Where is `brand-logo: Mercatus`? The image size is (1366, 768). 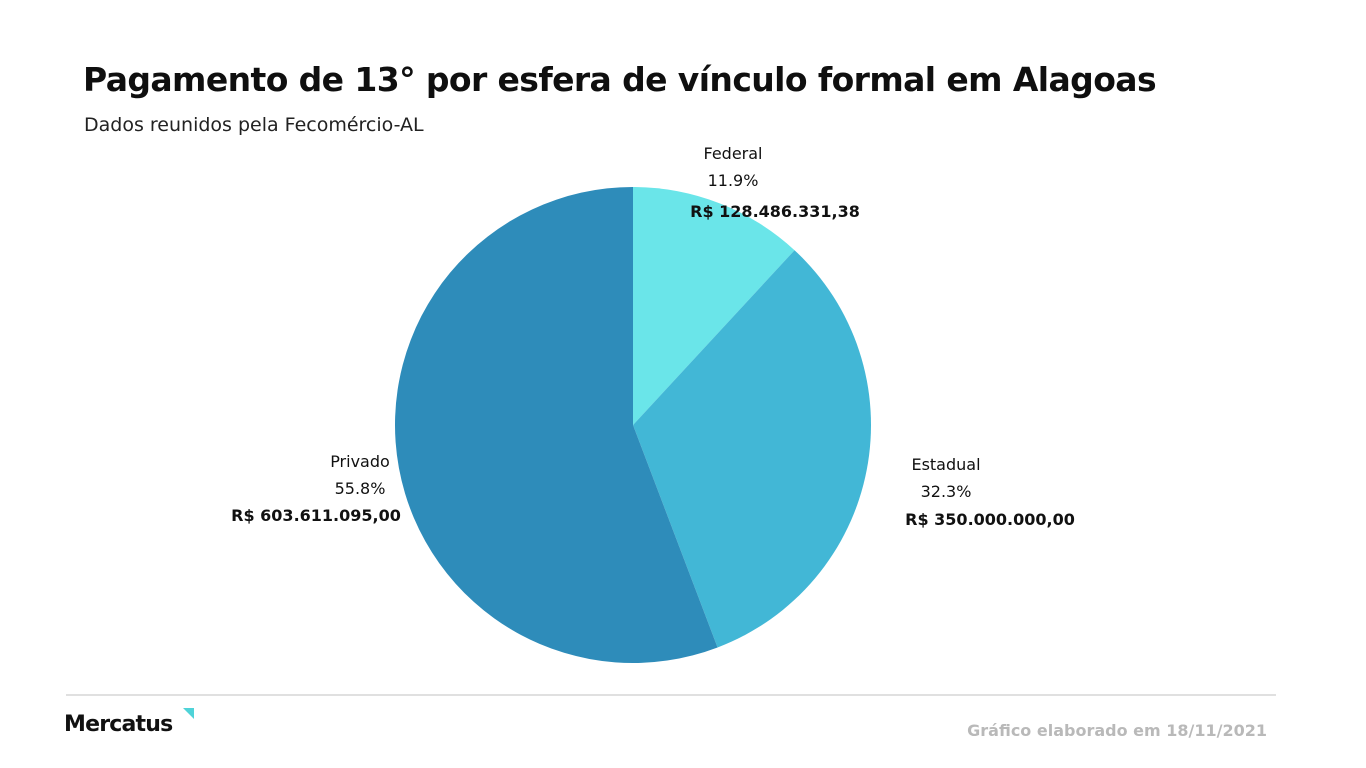 brand-logo: Mercatus is located at coordinates (129, 727).